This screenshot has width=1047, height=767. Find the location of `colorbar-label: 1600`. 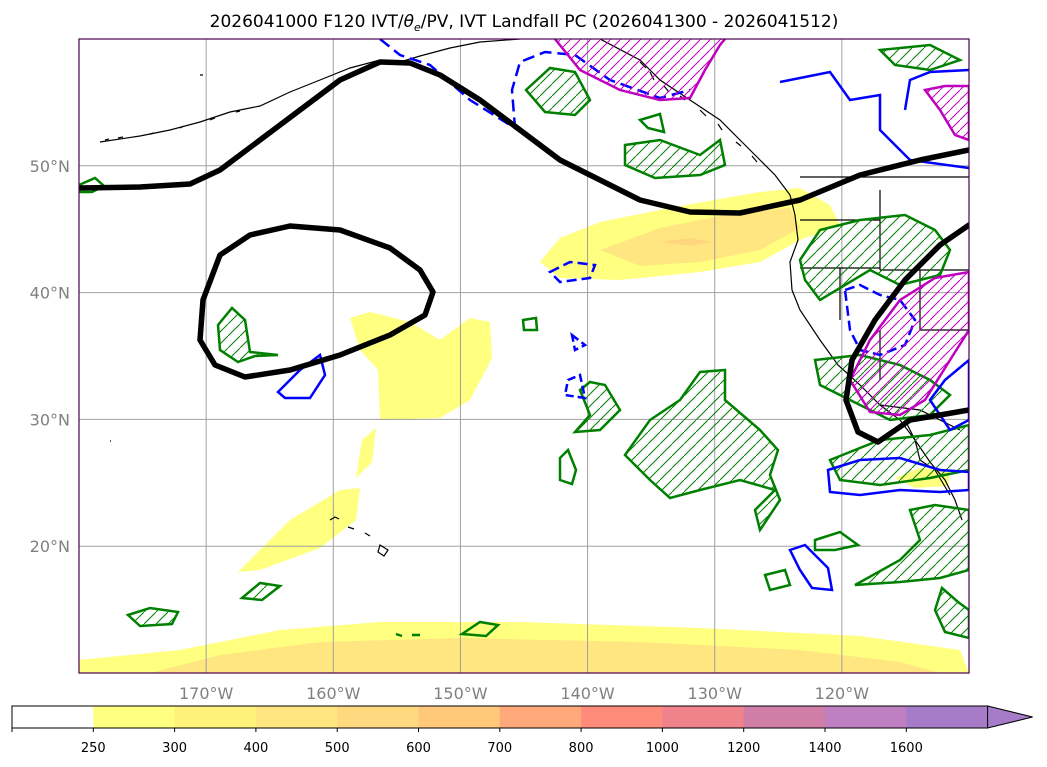

colorbar-label: 1600 is located at coordinates (906, 748).